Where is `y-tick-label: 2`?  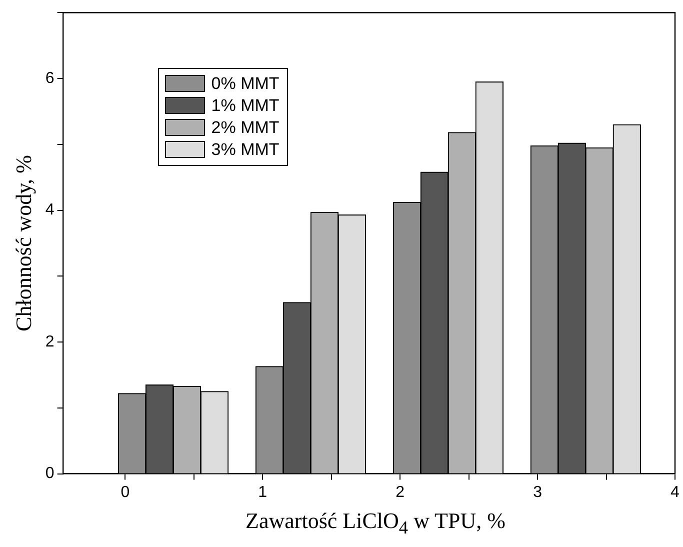 y-tick-label: 2 is located at coordinates (49, 341).